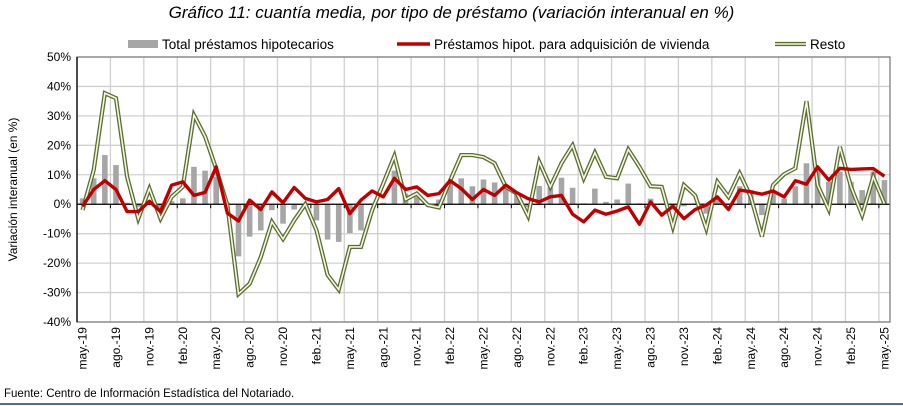 Image resolution: width=903 pixels, height=406 pixels. I want to click on y-tick-label: 30%, so click(59, 116).